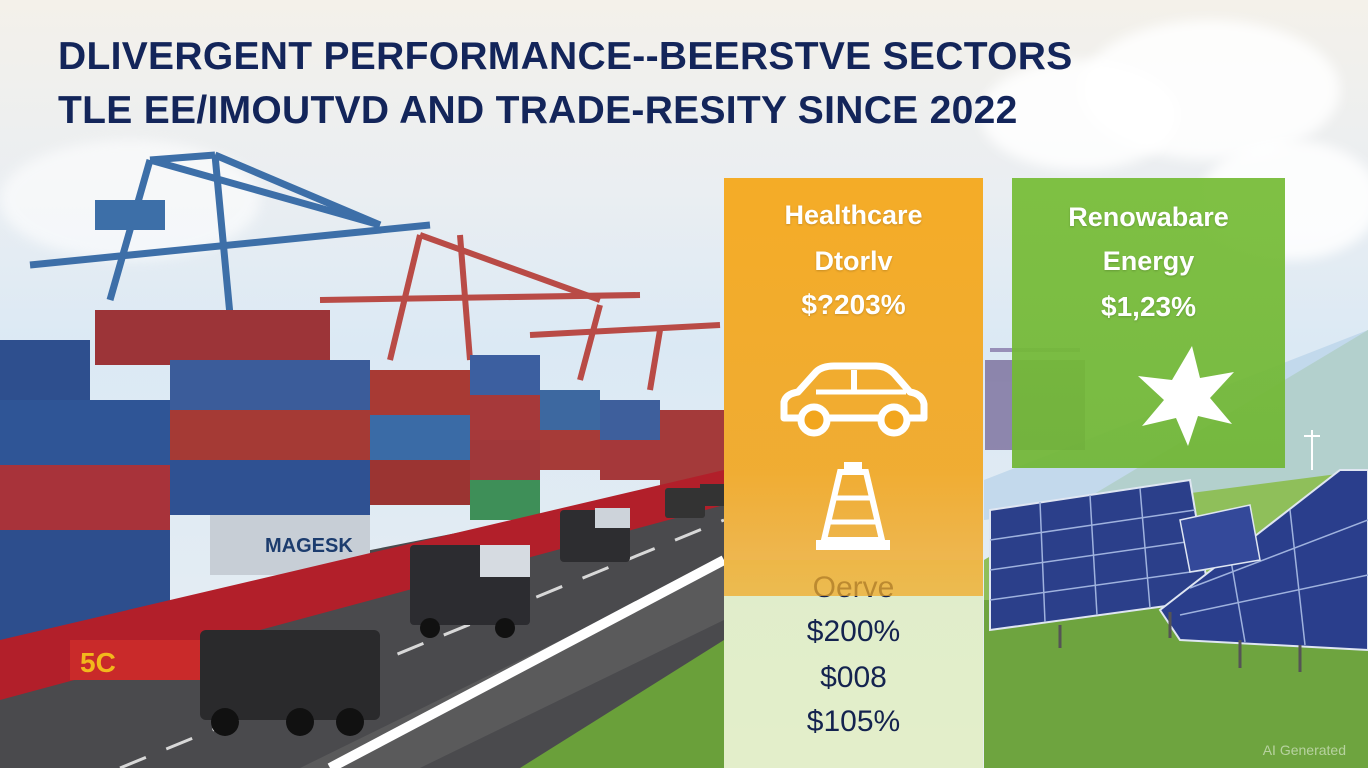  I want to click on crane-cab, so click(130, 215).